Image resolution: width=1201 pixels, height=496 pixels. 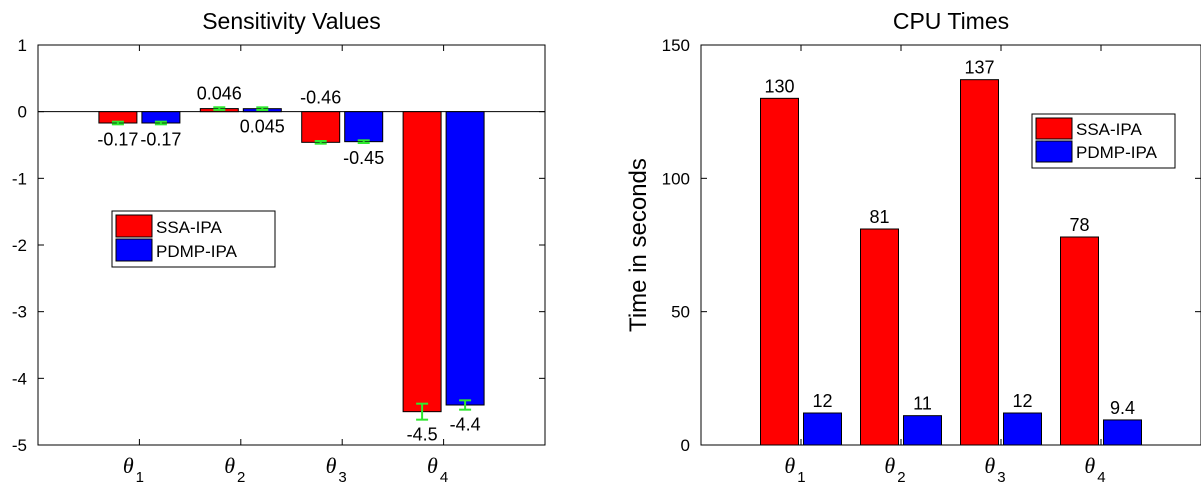 I want to click on chart-title: Sensitivity Values, so click(x=291, y=21).